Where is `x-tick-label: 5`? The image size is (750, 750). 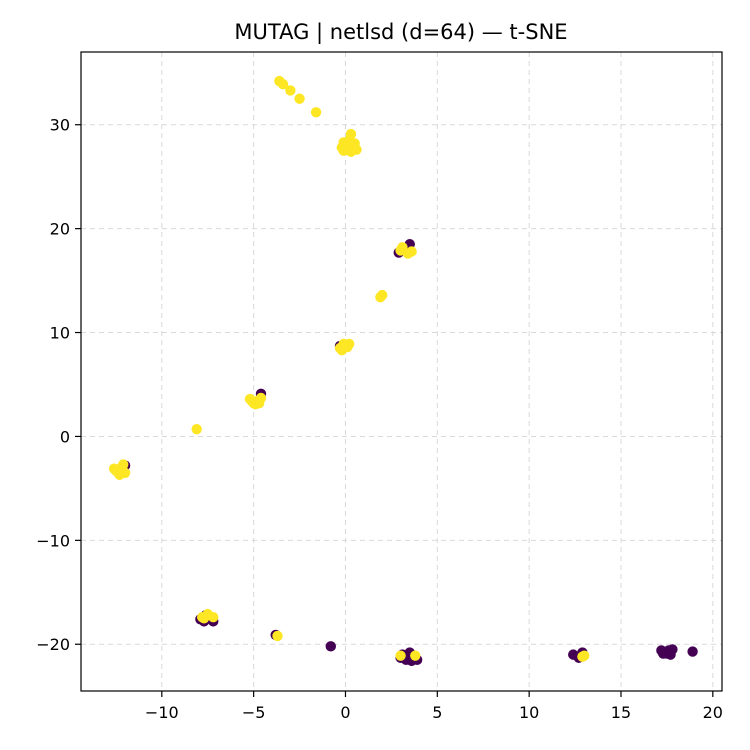
x-tick-label: 5 is located at coordinates (437, 712).